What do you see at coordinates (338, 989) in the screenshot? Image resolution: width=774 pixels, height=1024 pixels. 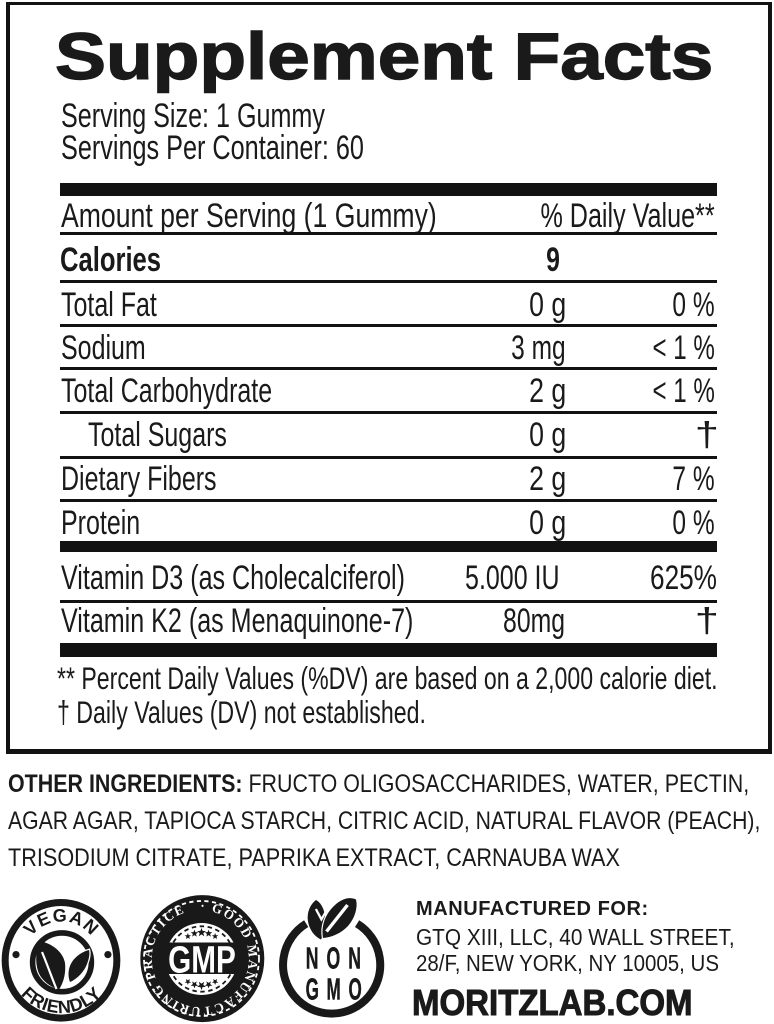 I see `svg-text: GMO` at bounding box center [338, 989].